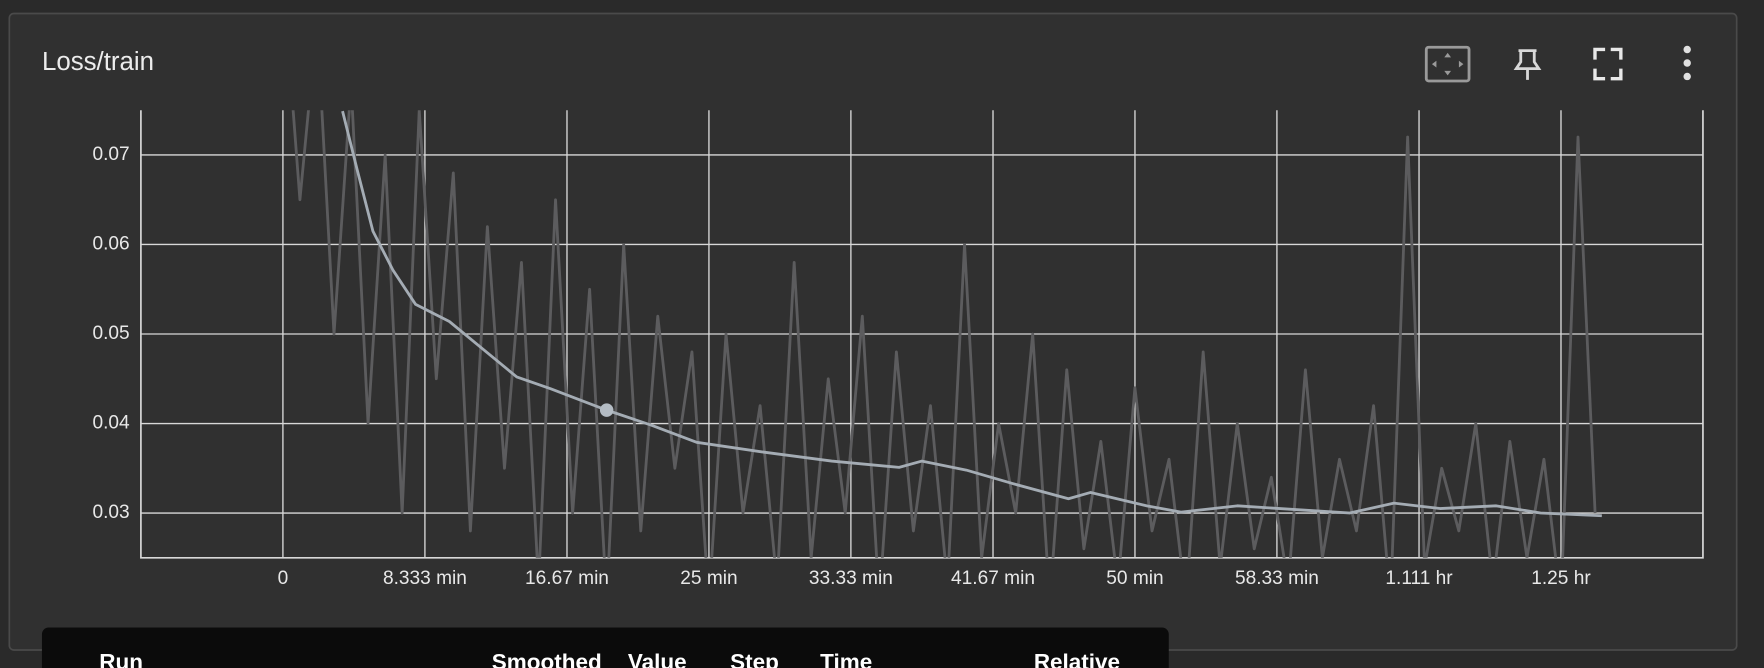 The image size is (1764, 668). What do you see at coordinates (1561, 578) in the screenshot?
I see `x-tick-label: 1.25 hr` at bounding box center [1561, 578].